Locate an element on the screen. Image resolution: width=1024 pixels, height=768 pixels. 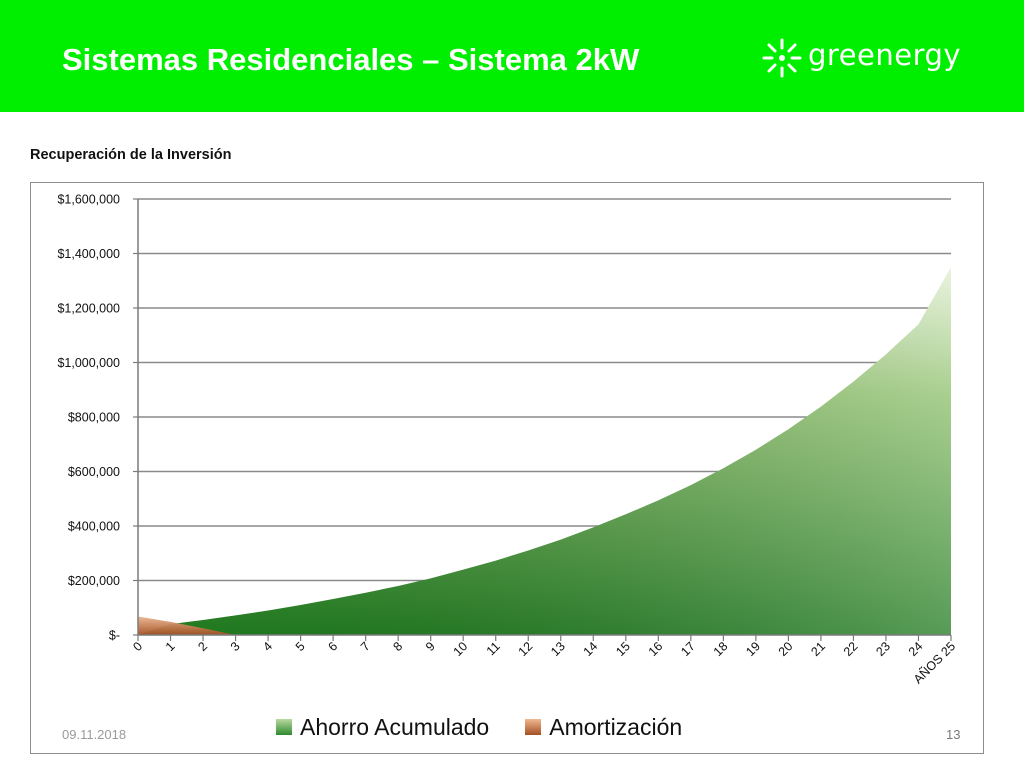
x-tick-label: 24 is located at coordinates (916, 649).